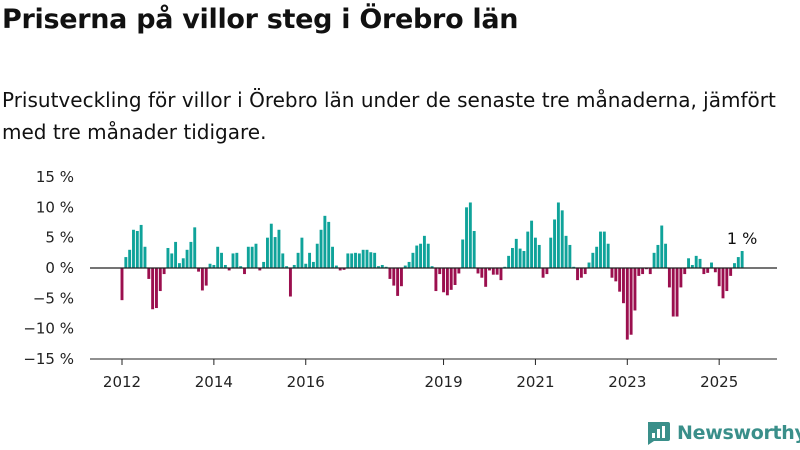 Image resolution: width=800 pixels, height=450 pixels. I want to click on y-tick-label: −5 %, so click(53, 298).